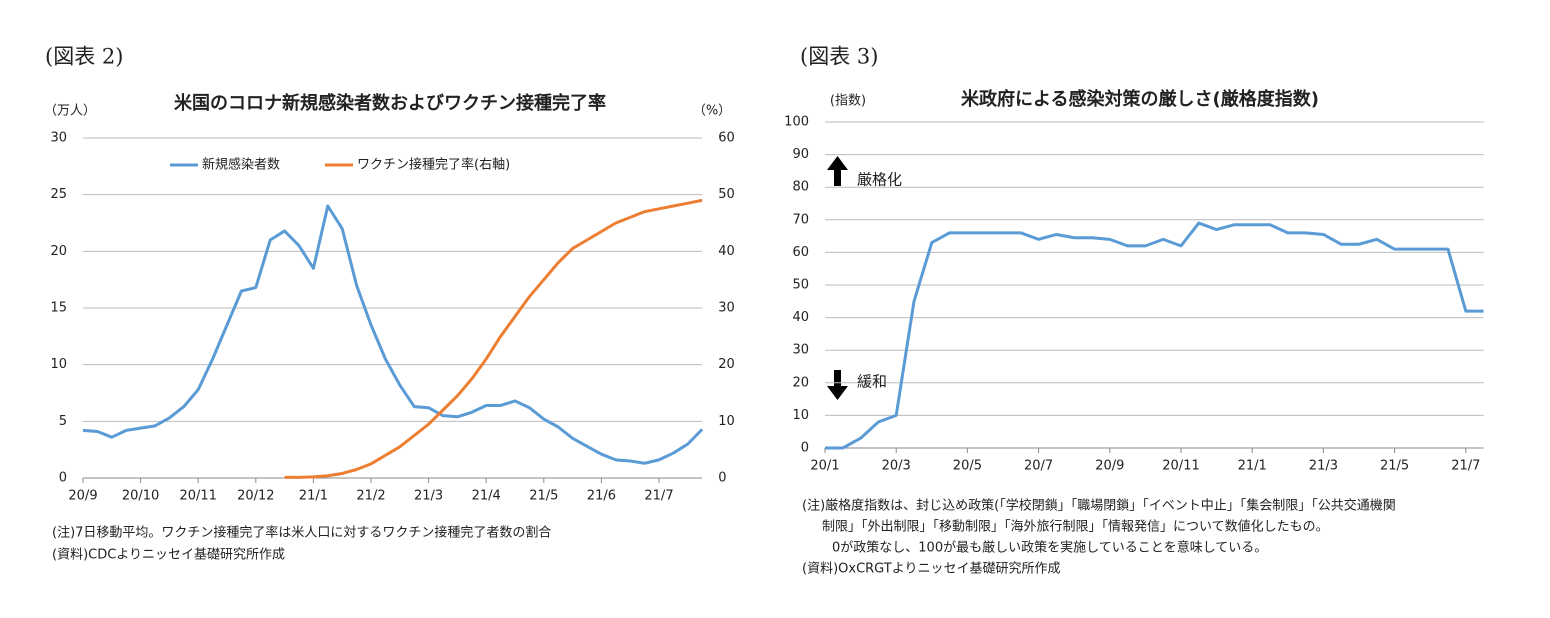 The width and height of the screenshot is (1550, 618). What do you see at coordinates (800, 285) in the screenshot?
I see `y-tick-label: 50` at bounding box center [800, 285].